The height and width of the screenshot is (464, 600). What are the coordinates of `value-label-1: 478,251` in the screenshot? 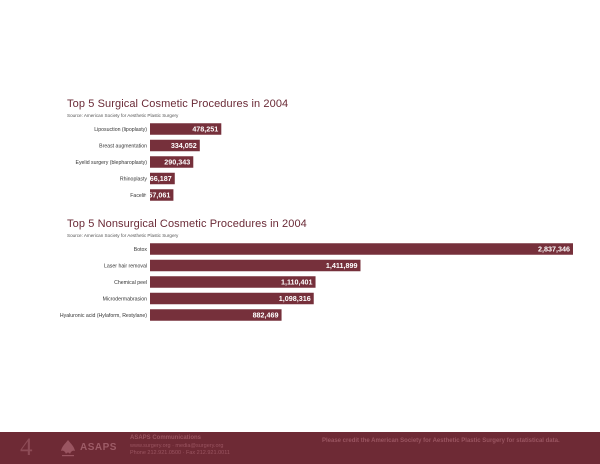 It's located at (205, 129).